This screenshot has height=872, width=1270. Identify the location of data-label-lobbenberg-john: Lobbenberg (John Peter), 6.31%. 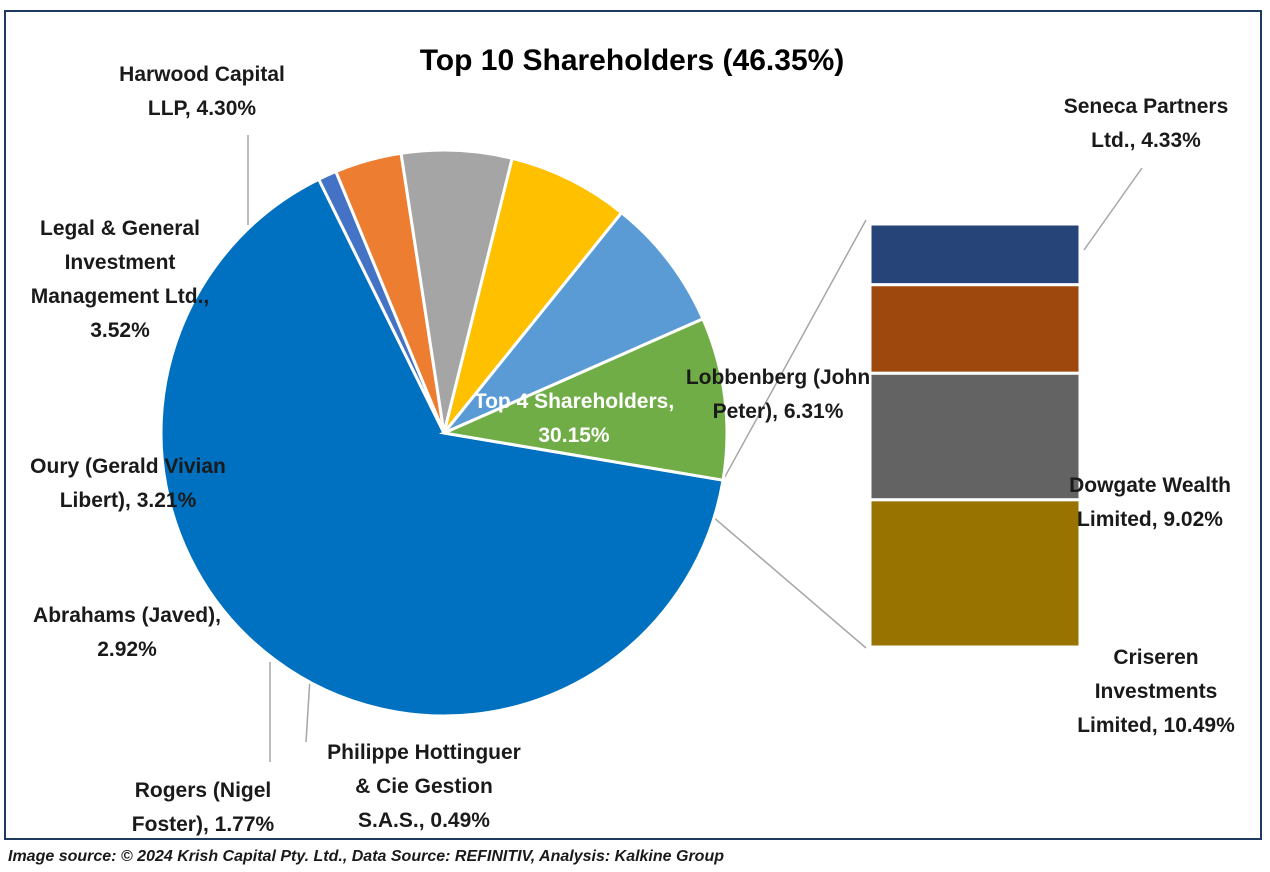
(778, 394).